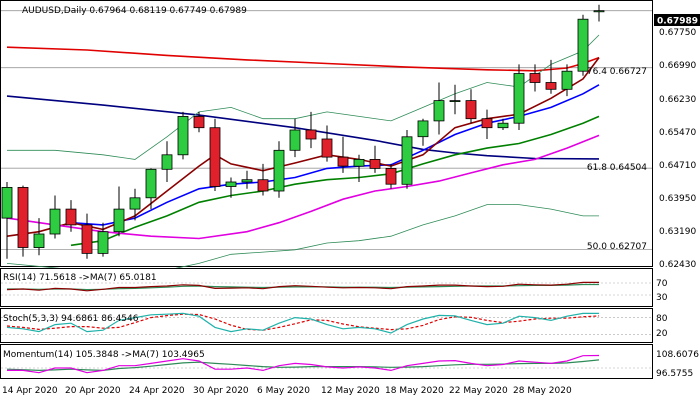 This screenshot has height=400, width=700. Describe the element at coordinates (80, 278) in the screenshot. I see `rsi-label: RSI(14) 71.5618 ->MA(7) 65.0181` at that location.